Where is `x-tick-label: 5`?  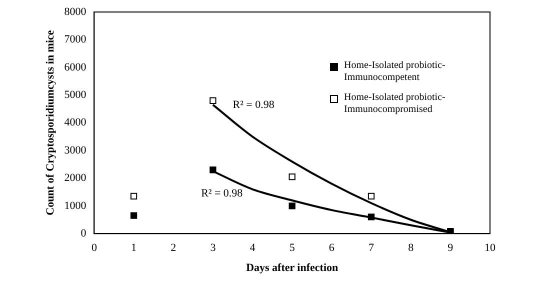
x-tick-label: 5 is located at coordinates (292, 248).